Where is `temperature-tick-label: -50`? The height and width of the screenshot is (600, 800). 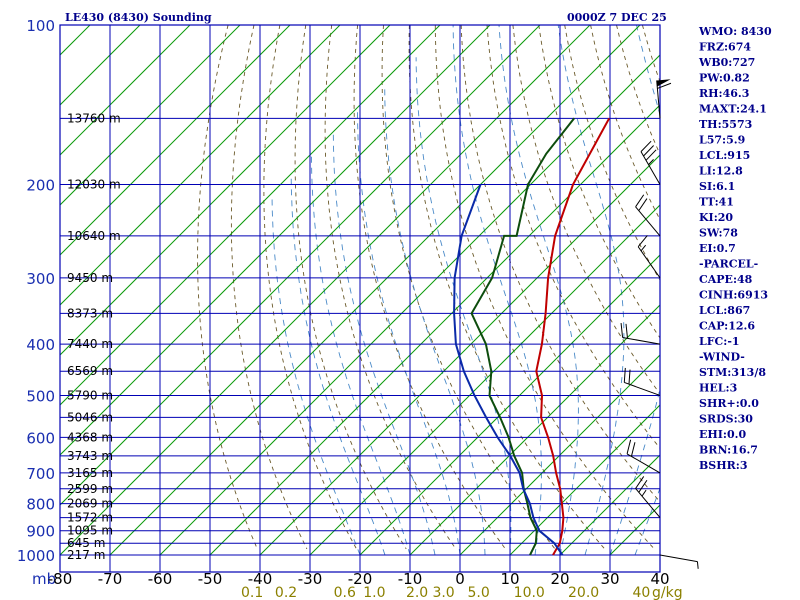 temperature-tick-label: -50 is located at coordinates (210, 579).